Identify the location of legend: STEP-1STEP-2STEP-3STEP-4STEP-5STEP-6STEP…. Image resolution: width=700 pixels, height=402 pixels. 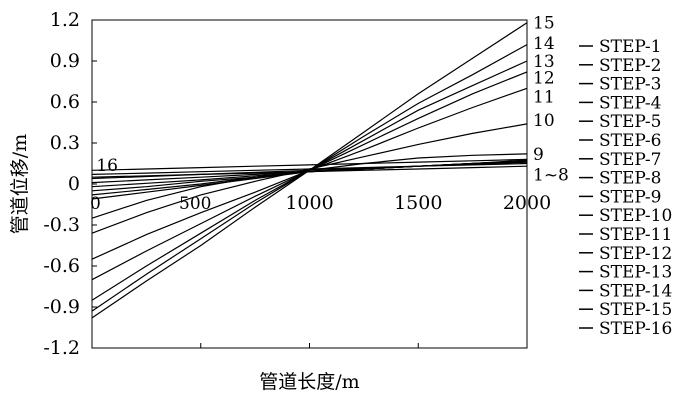
(625, 188).